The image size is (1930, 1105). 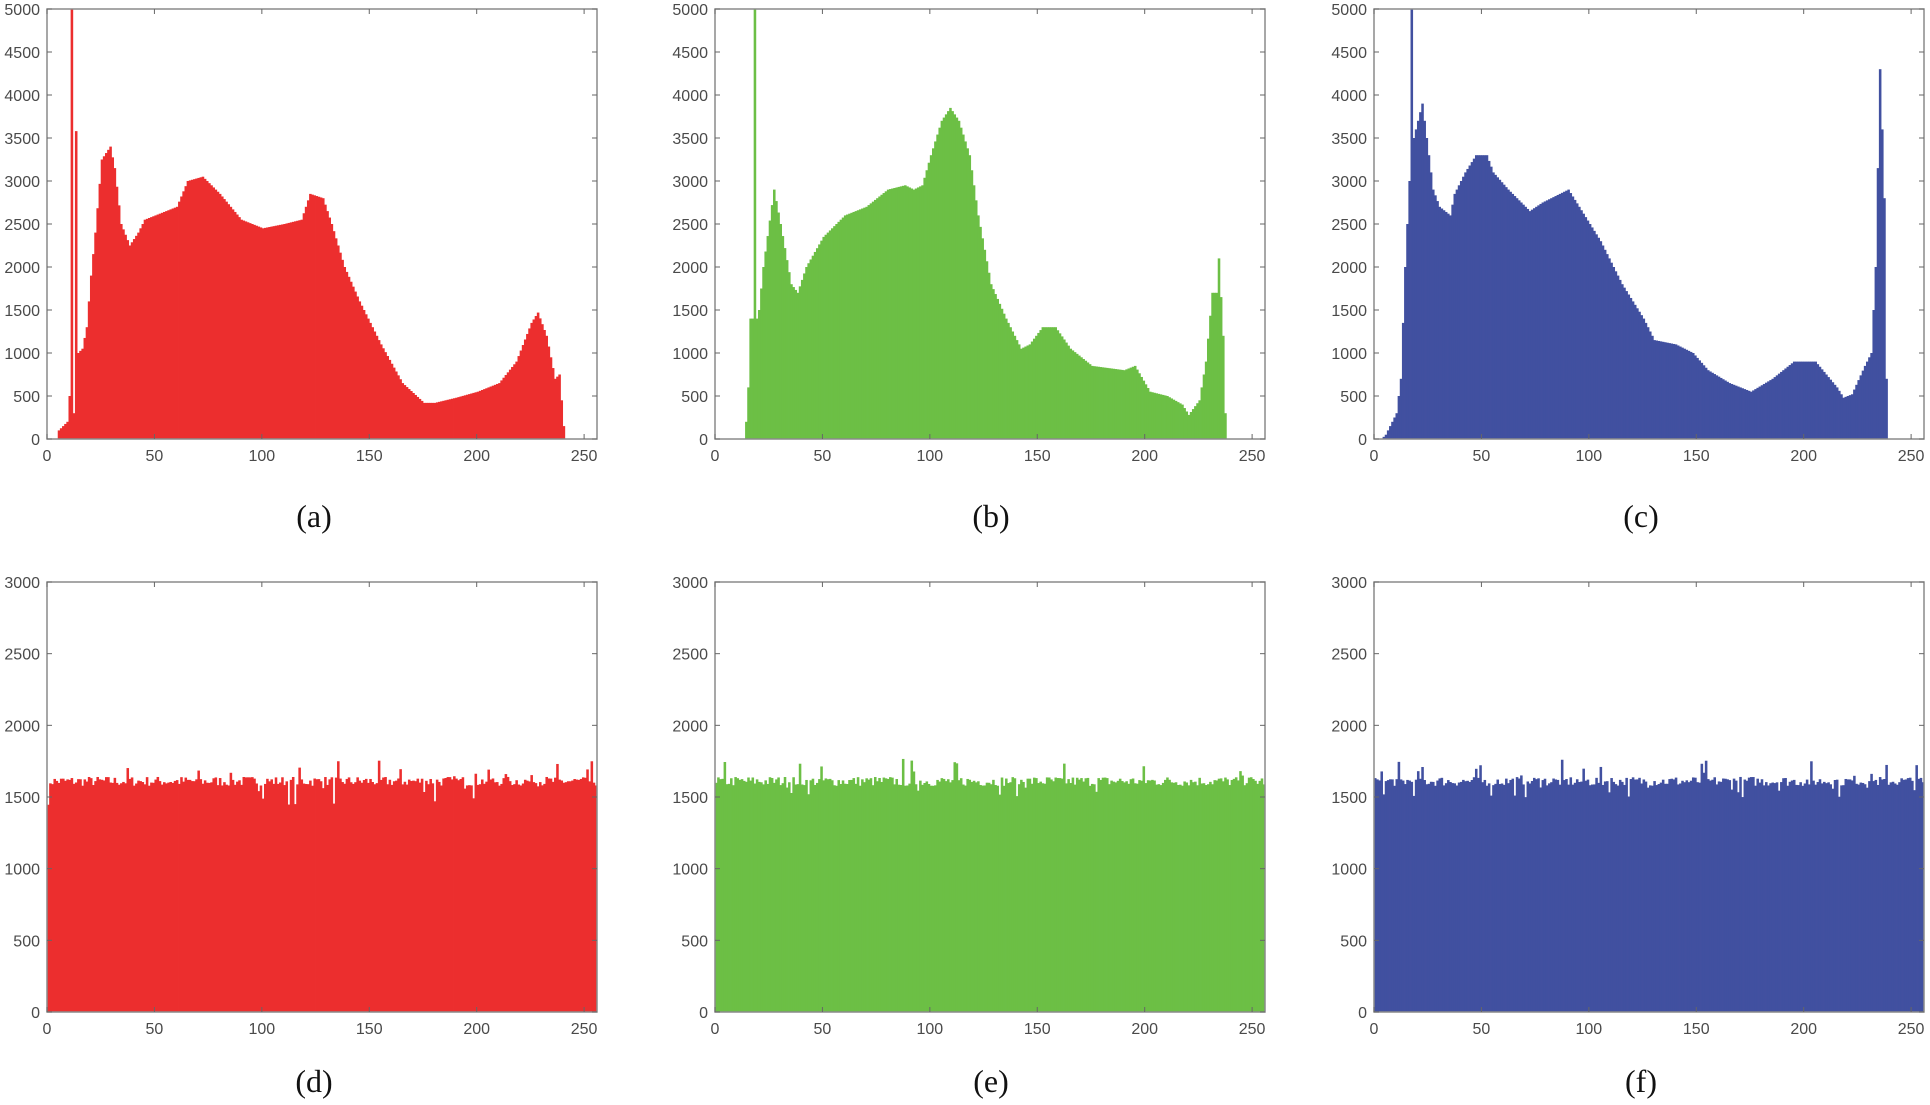 What do you see at coordinates (314, 1081) in the screenshot?
I see `caption-d: (d)` at bounding box center [314, 1081].